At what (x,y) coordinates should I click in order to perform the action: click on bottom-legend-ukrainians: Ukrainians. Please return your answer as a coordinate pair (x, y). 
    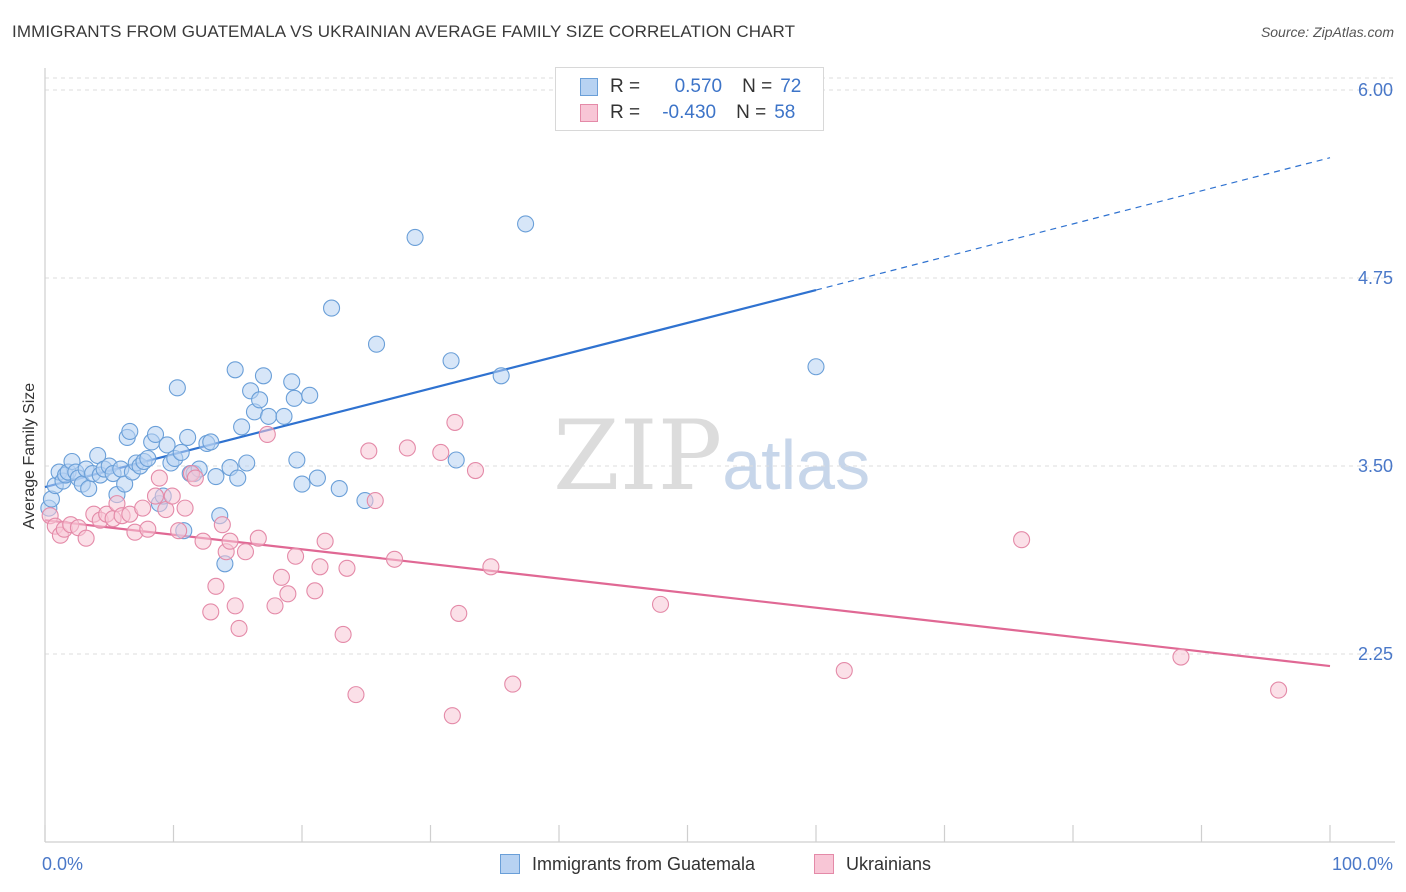
    Looking at the image, I should click on (872, 864).